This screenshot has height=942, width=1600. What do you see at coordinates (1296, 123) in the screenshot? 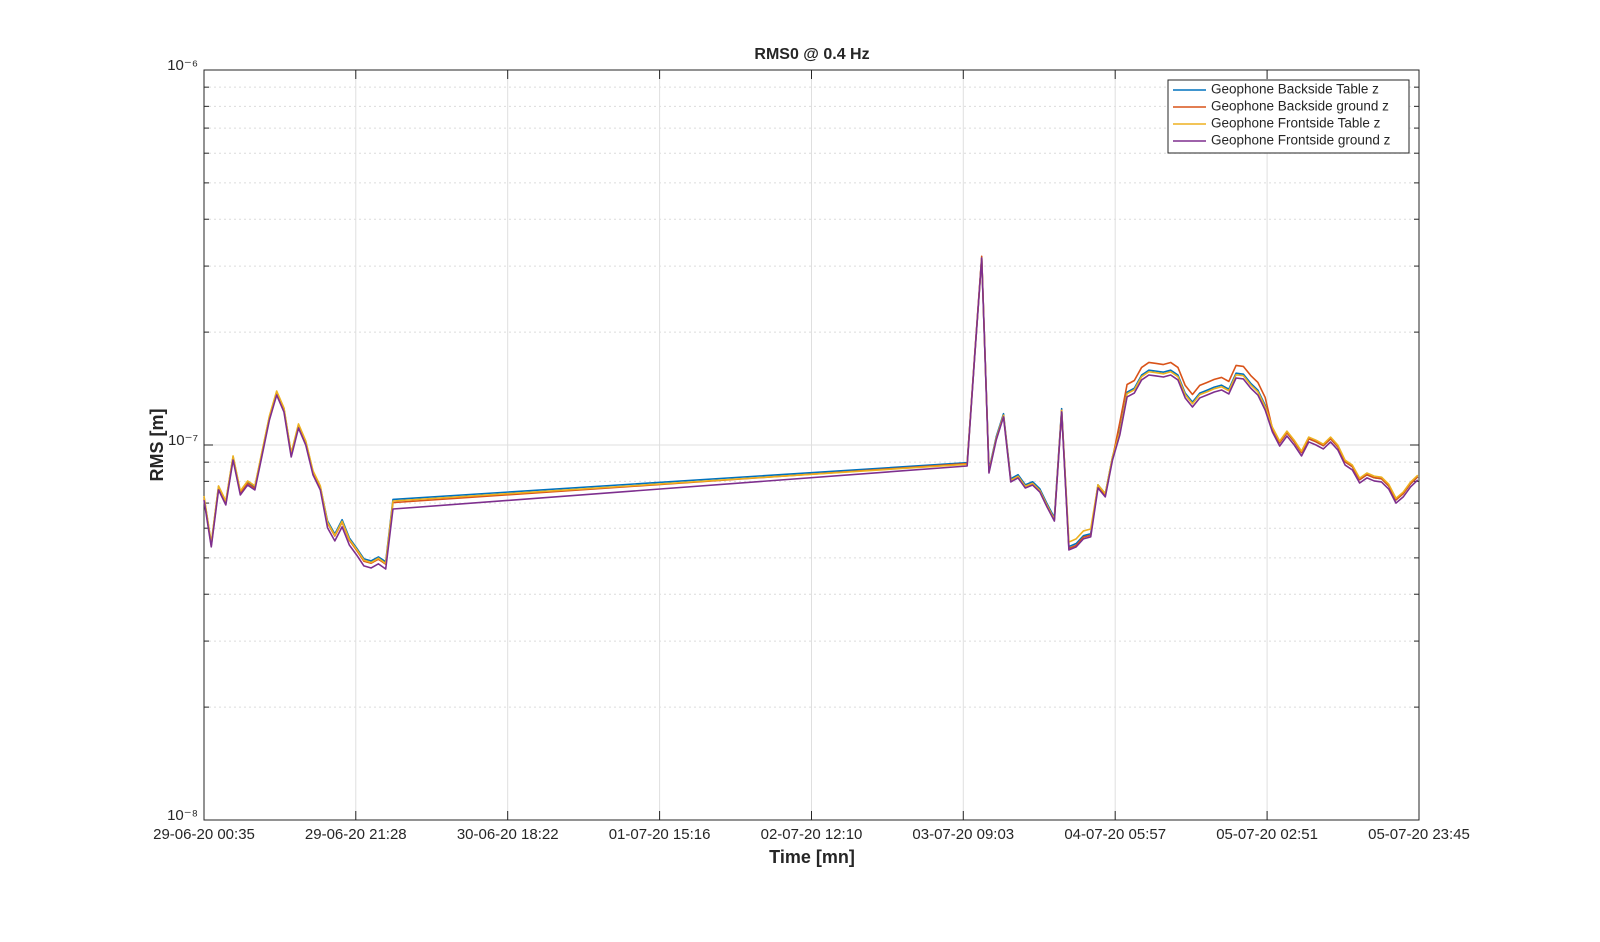
I see `legend-label: Geophone Frontside Table z` at bounding box center [1296, 123].